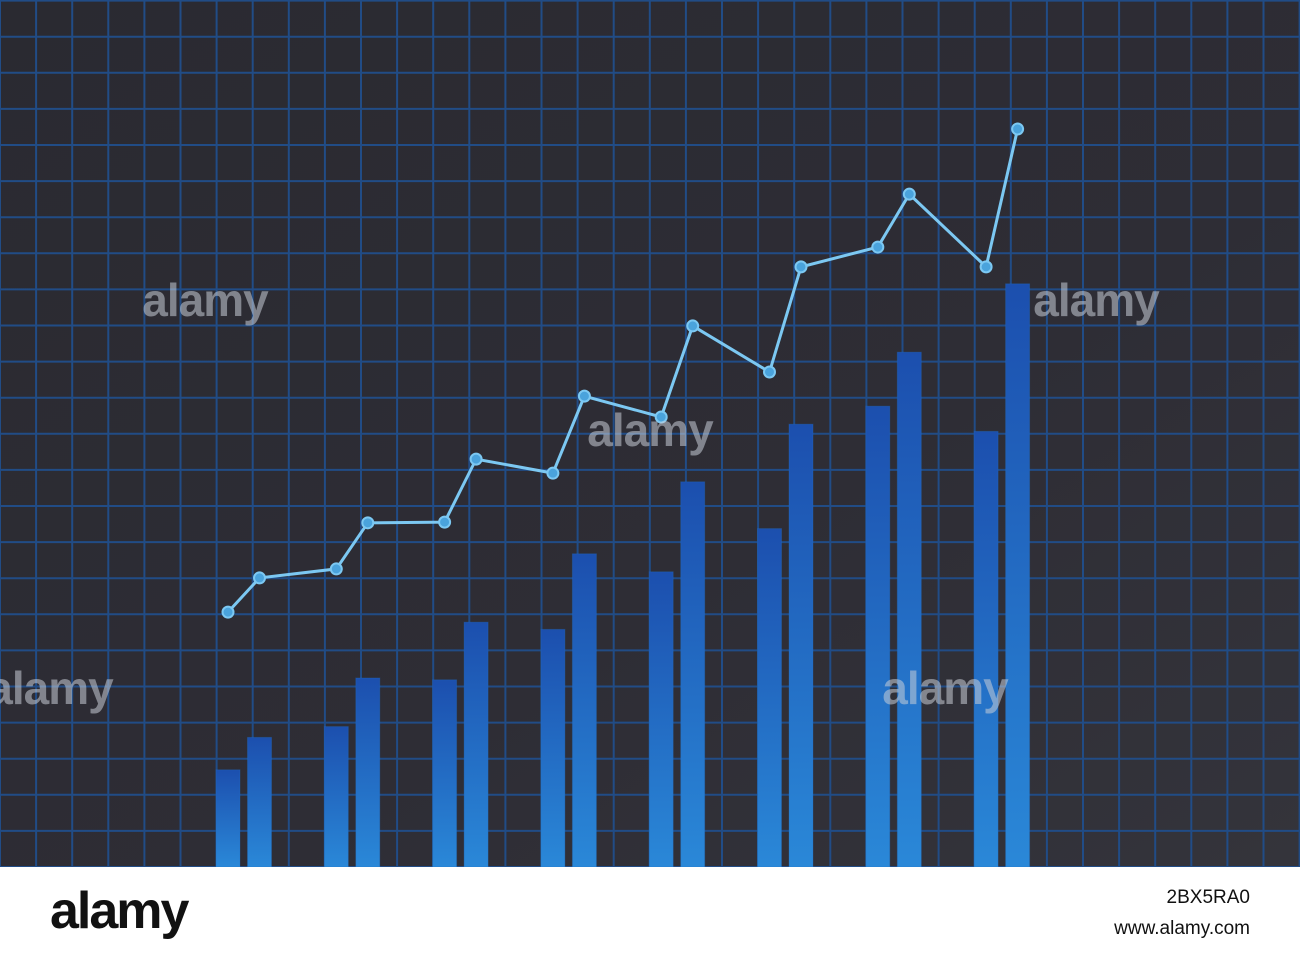  I want to click on footer-logo: alamy, so click(120, 911).